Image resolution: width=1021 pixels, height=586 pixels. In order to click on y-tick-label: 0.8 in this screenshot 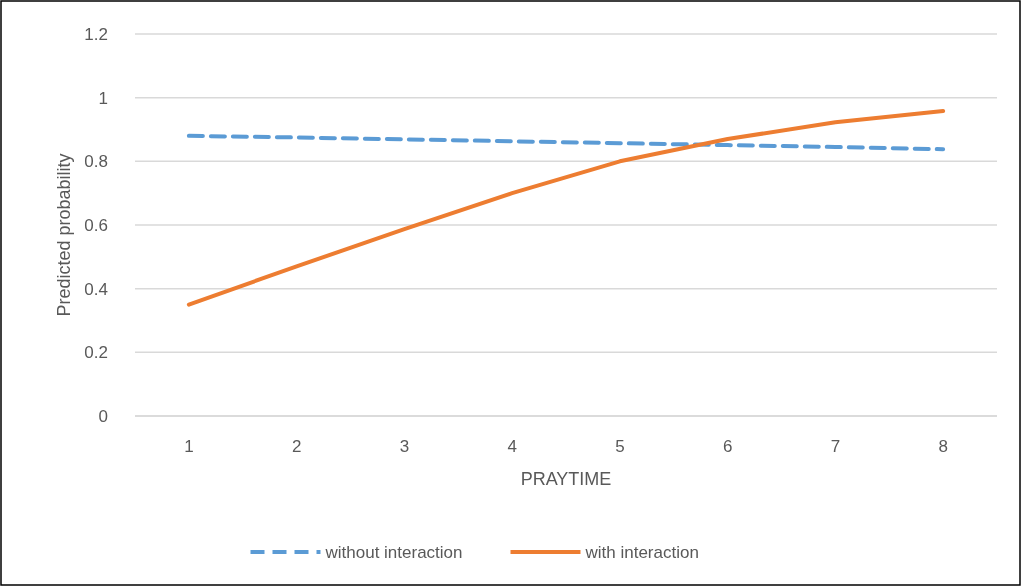, I will do `click(96, 162)`.